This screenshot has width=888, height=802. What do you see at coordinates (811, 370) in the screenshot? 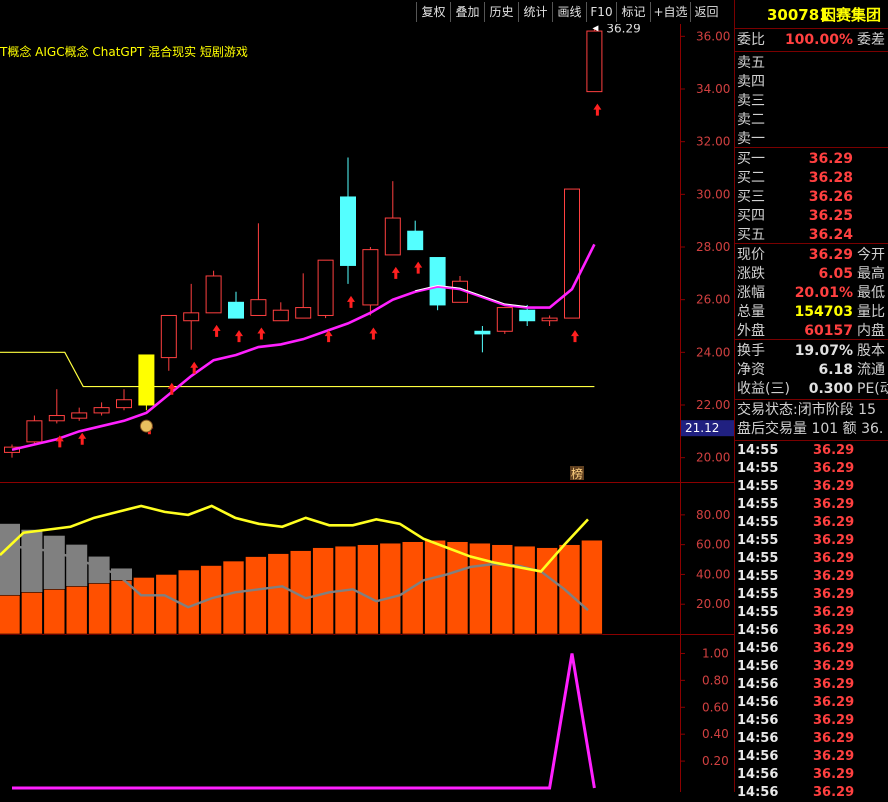
I see `stat2-row-1: 净资 6.18 流通` at bounding box center [811, 370].